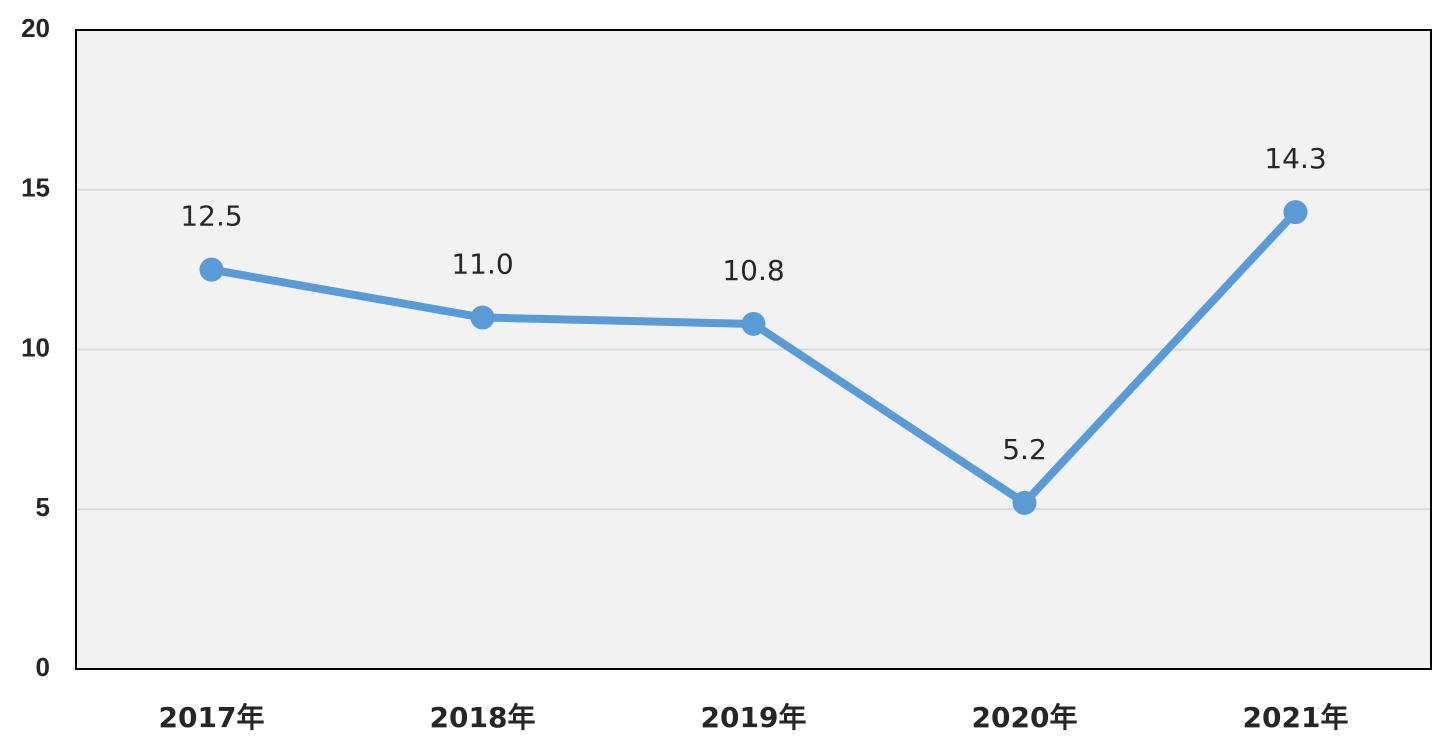 The width and height of the screenshot is (1433, 748). I want to click on y-tick-label: 0, so click(43, 667).